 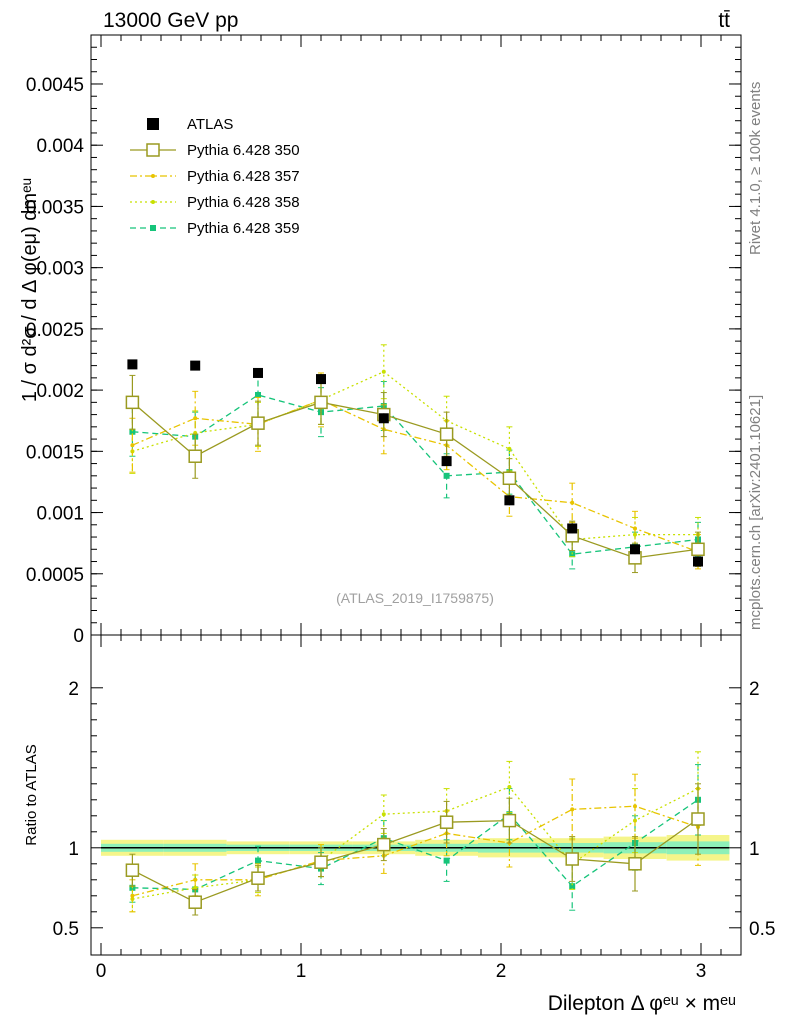 I want to click on main-line-p358, so click(x=415, y=455).